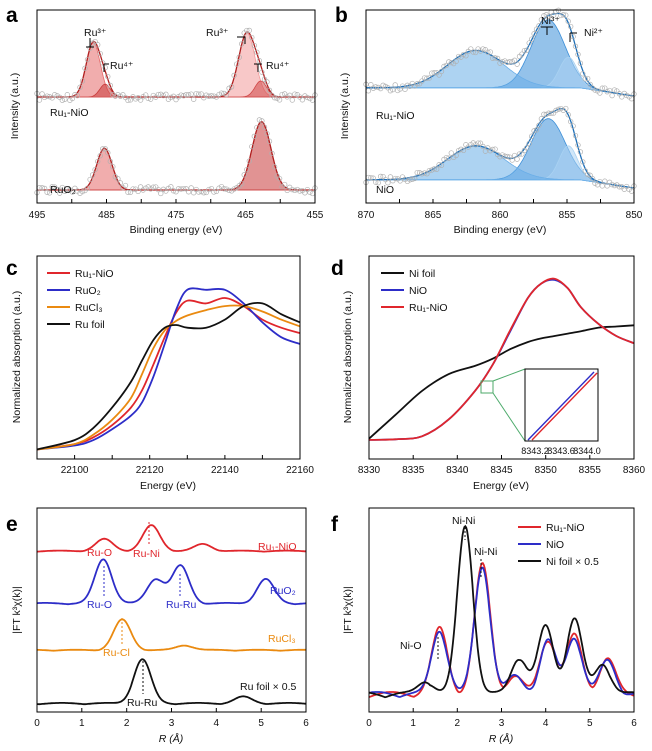 This screenshot has height=751, width=652. Describe the element at coordinates (75, 470) in the screenshot. I see `c-xtick-0: 22100` at that location.